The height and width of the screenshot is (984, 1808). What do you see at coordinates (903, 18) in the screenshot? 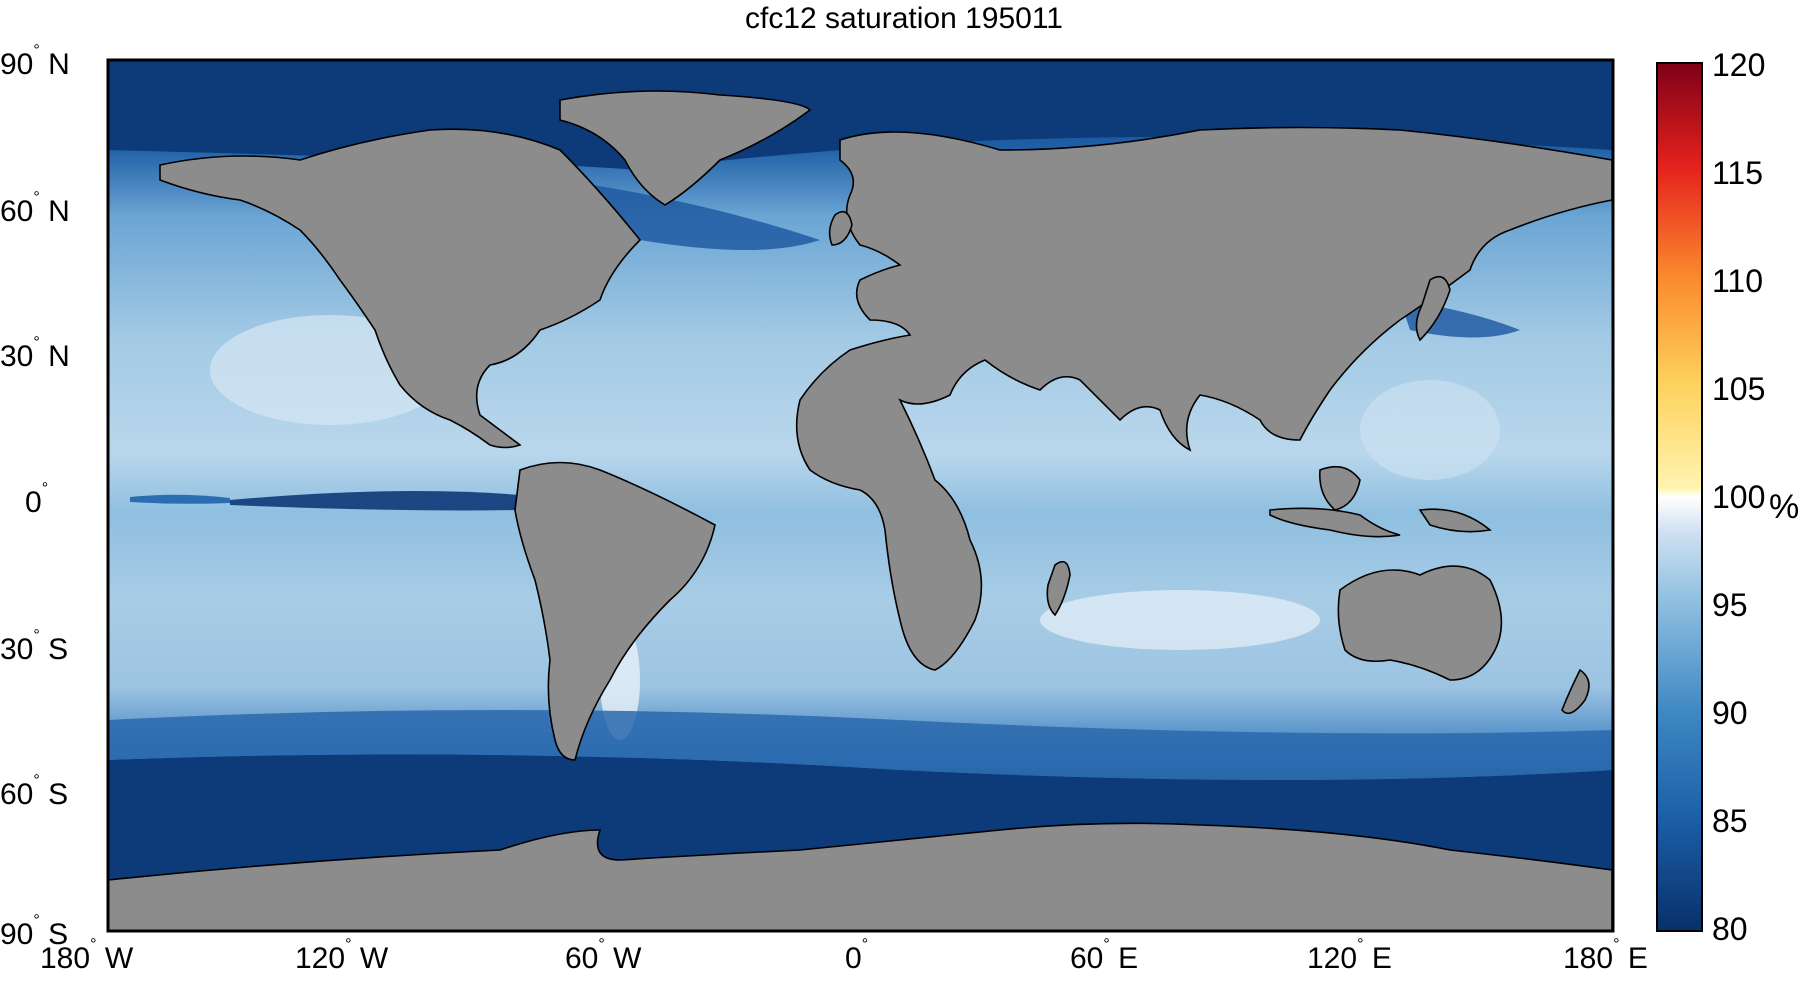
I see `map-title: cfc12 saturation 195011` at bounding box center [903, 18].